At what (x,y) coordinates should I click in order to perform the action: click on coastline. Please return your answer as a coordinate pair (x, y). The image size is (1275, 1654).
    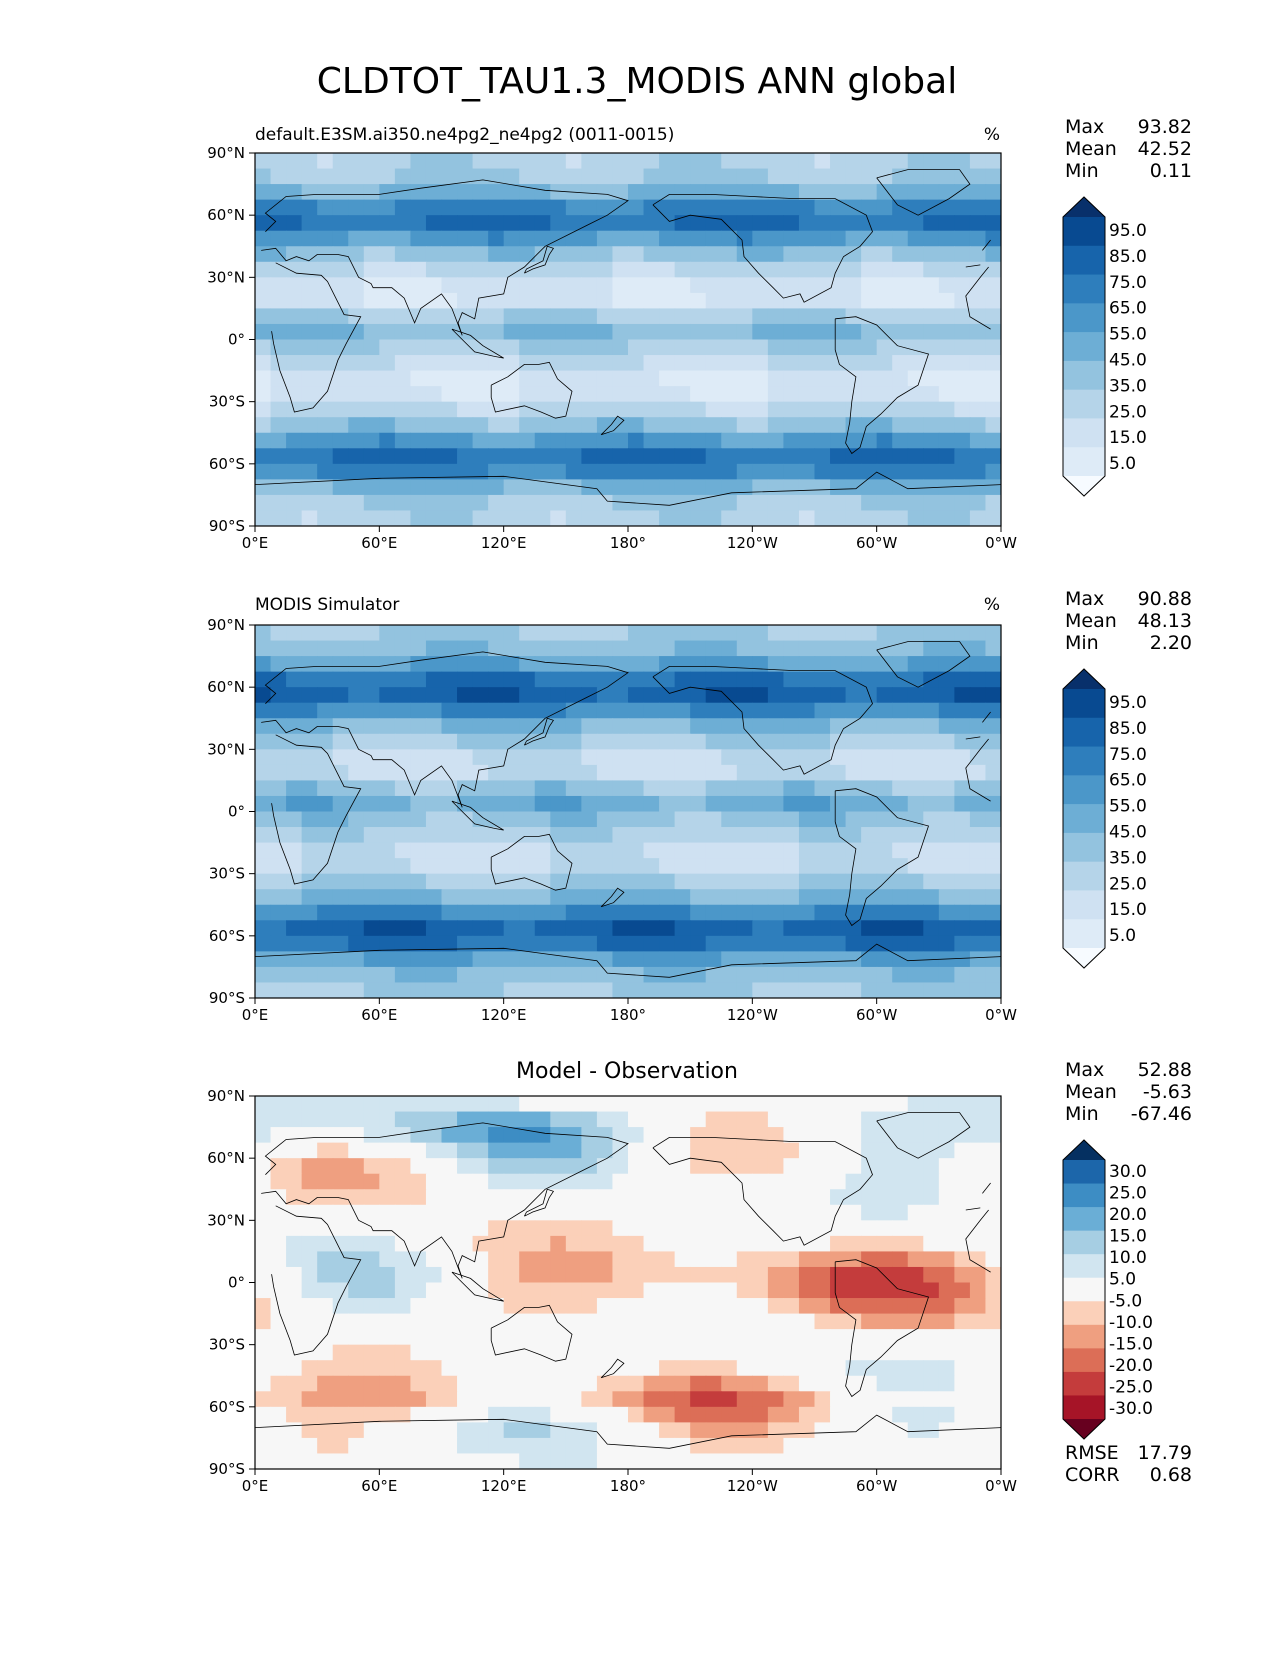
    Looking at the image, I should click on (531, 1333).